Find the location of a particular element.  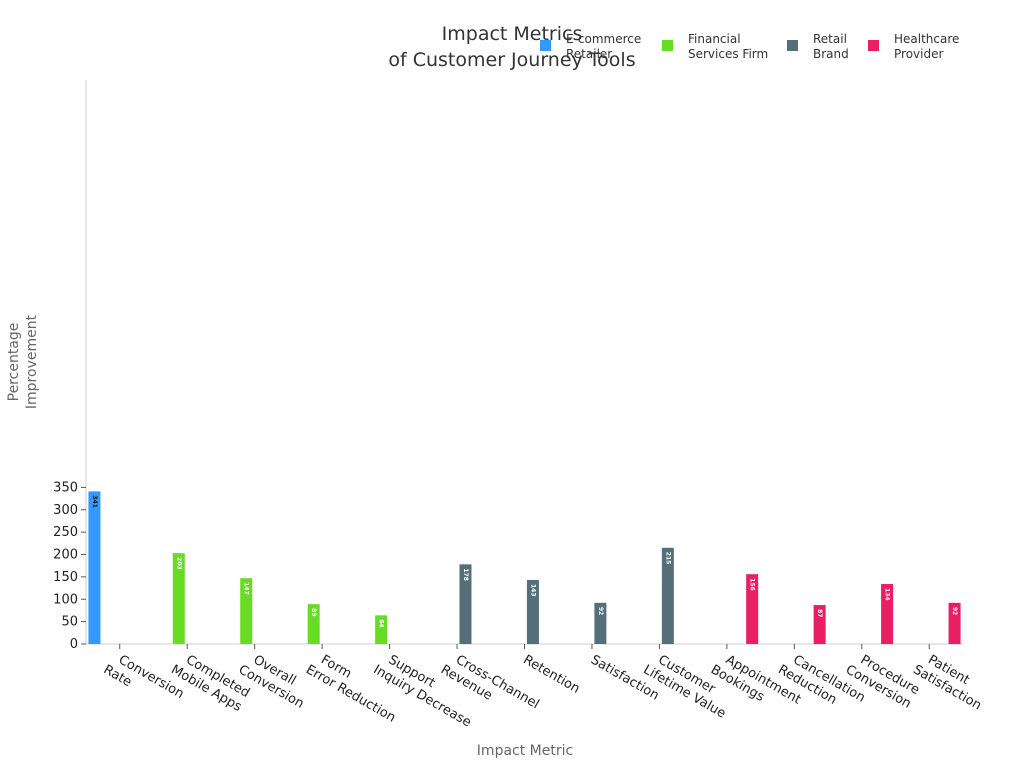

x-tick-label: OverallConversion is located at coordinates (275, 679).